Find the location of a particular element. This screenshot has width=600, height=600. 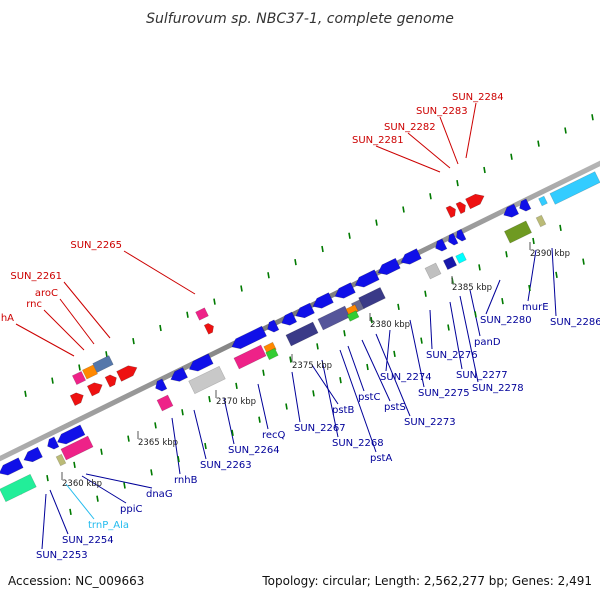

gene-label: SUN_2275 is located at coordinates (444, 393).